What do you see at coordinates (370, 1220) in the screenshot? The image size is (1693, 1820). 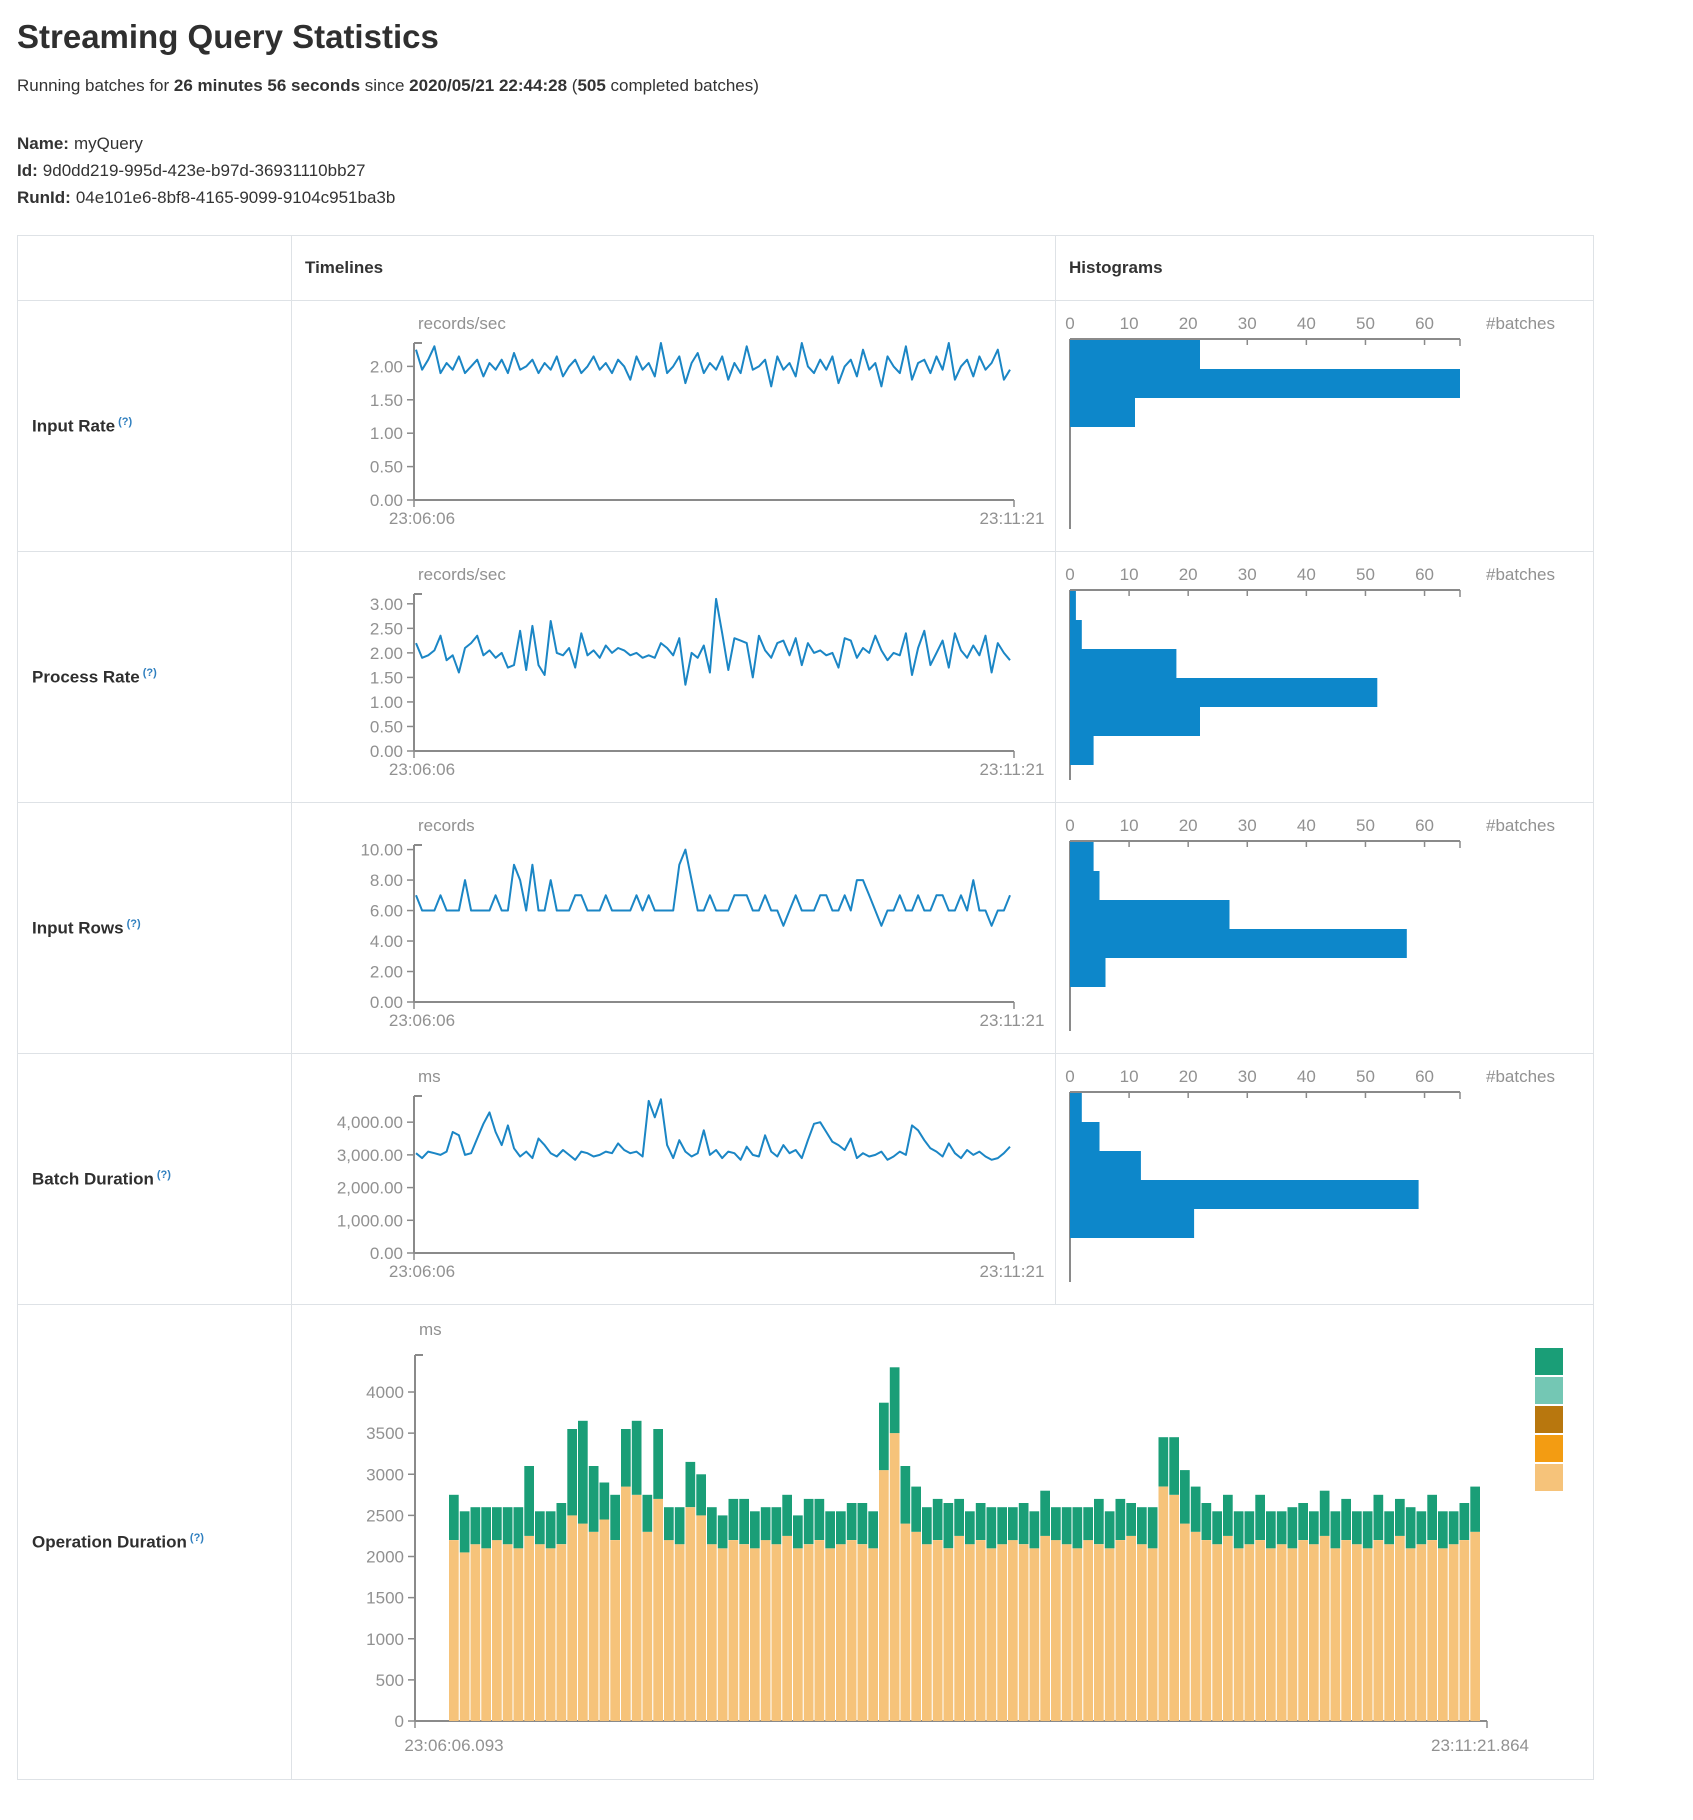 I see `svg-text: 1,000.00` at bounding box center [370, 1220].